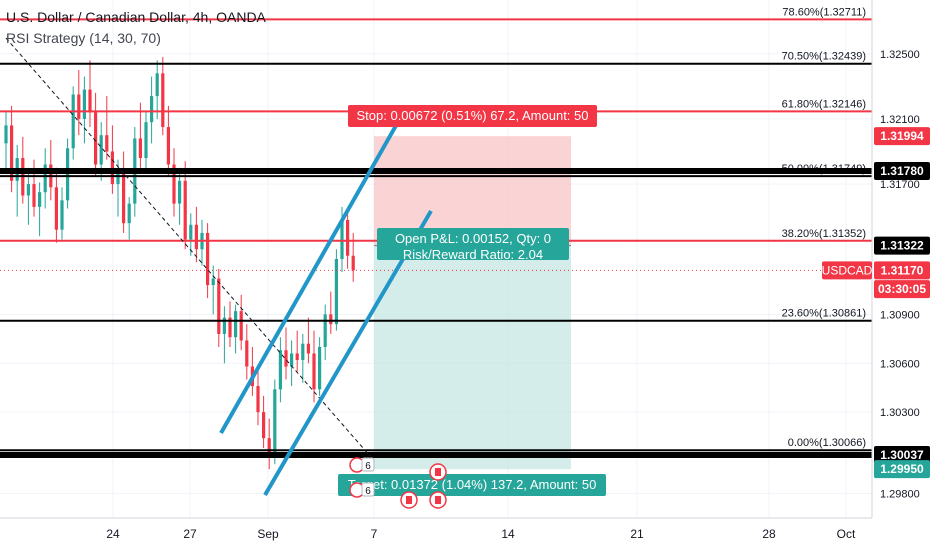 Image resolution: width=932 pixels, height=550 pixels. Describe the element at coordinates (473, 254) in the screenshot. I see `pnl-label-text: Risk/Reward Ratio: 2.04` at that location.